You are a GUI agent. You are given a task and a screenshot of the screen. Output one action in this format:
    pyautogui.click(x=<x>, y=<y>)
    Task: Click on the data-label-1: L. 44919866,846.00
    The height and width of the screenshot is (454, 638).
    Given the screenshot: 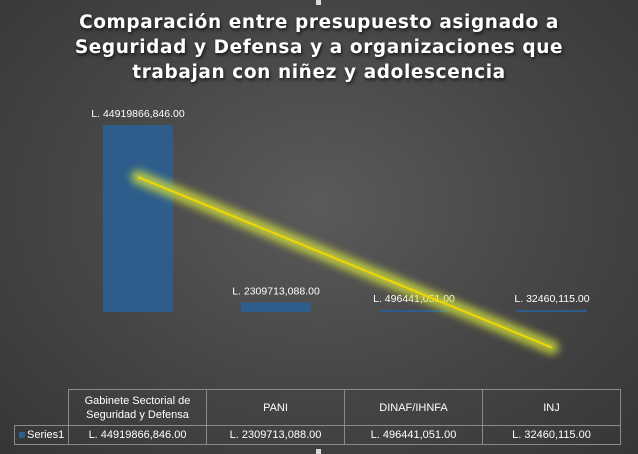 What is the action you would take?
    pyautogui.click(x=138, y=114)
    